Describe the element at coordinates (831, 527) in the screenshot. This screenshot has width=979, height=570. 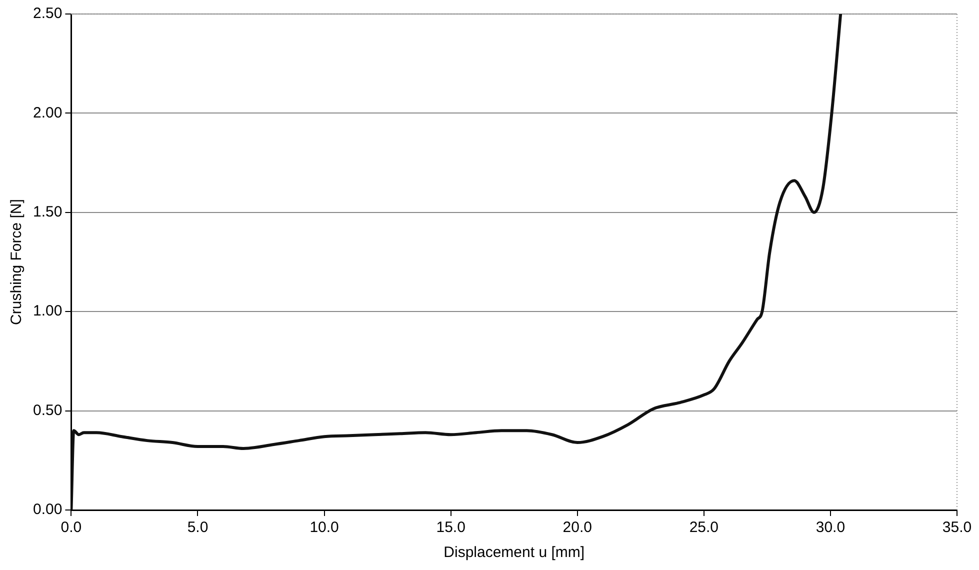
I see `x-tick-label: 30.0` at that location.